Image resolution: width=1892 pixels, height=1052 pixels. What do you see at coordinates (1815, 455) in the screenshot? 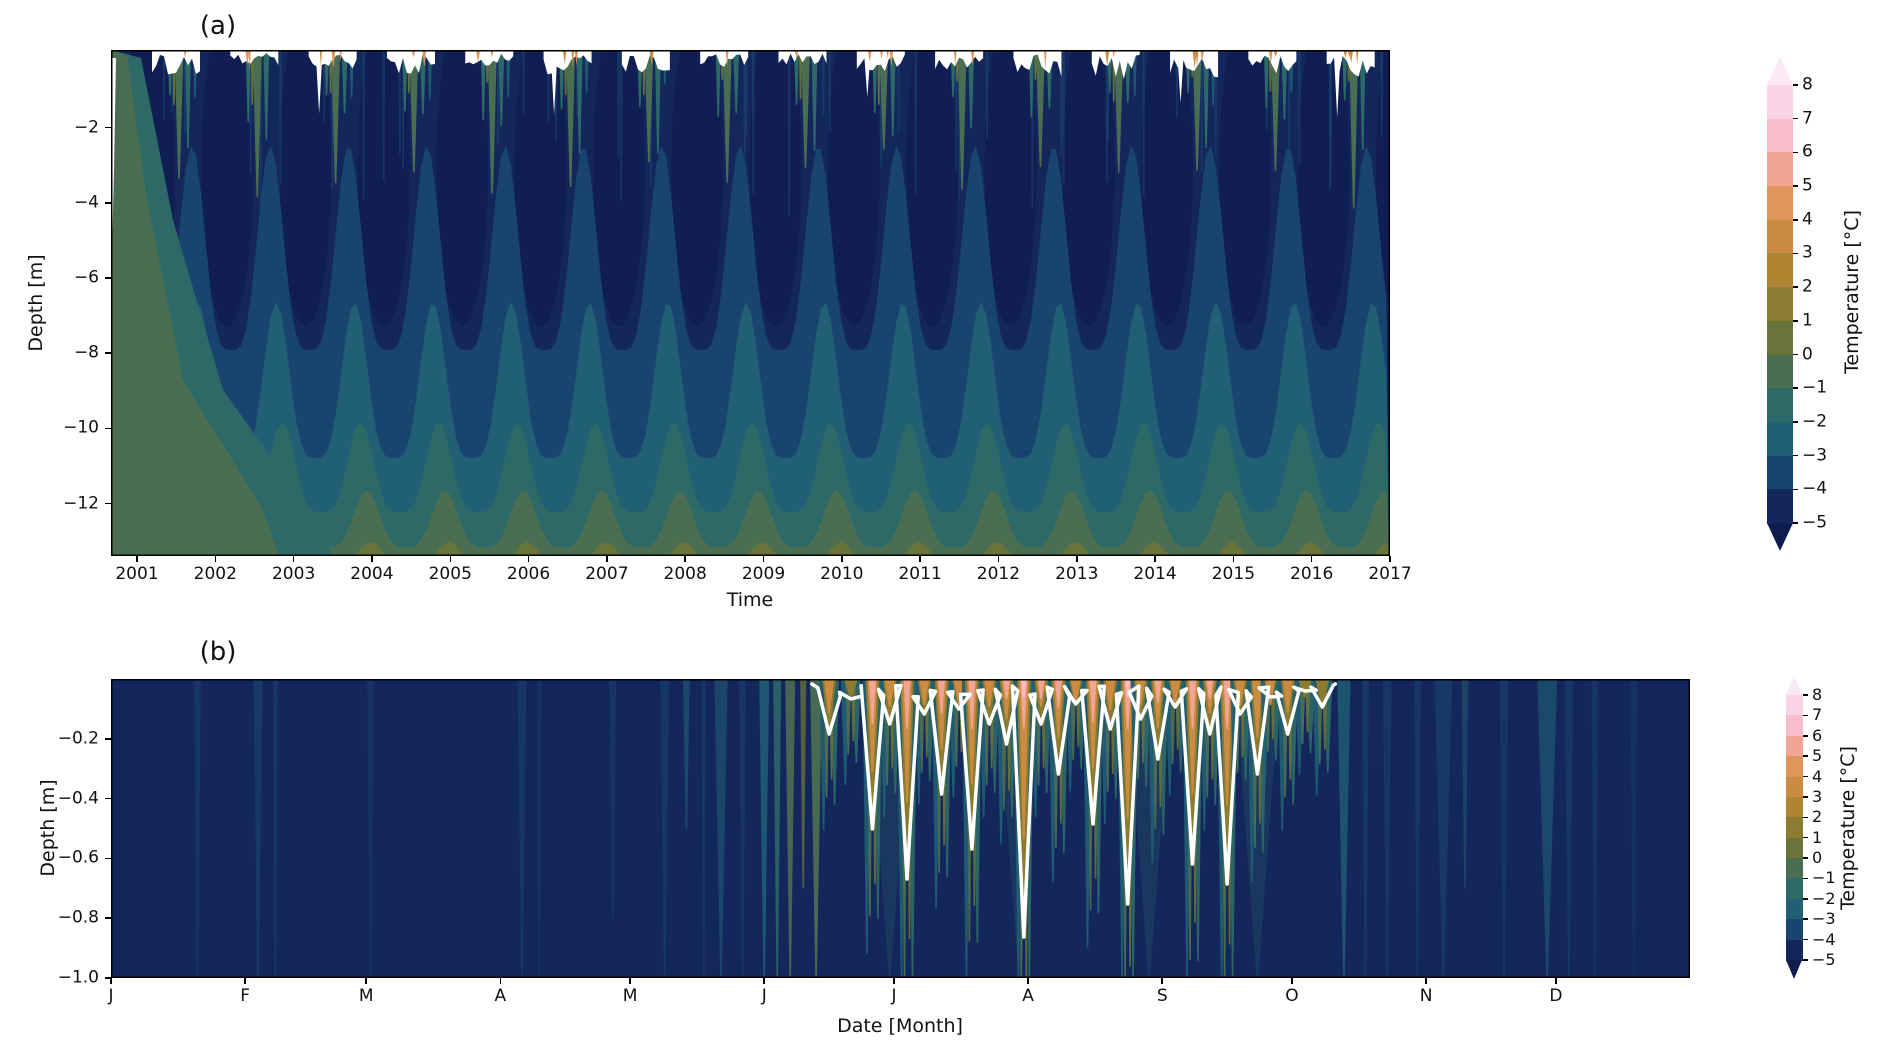
I see `colorbar-a-tick-label: −3` at bounding box center [1815, 455].